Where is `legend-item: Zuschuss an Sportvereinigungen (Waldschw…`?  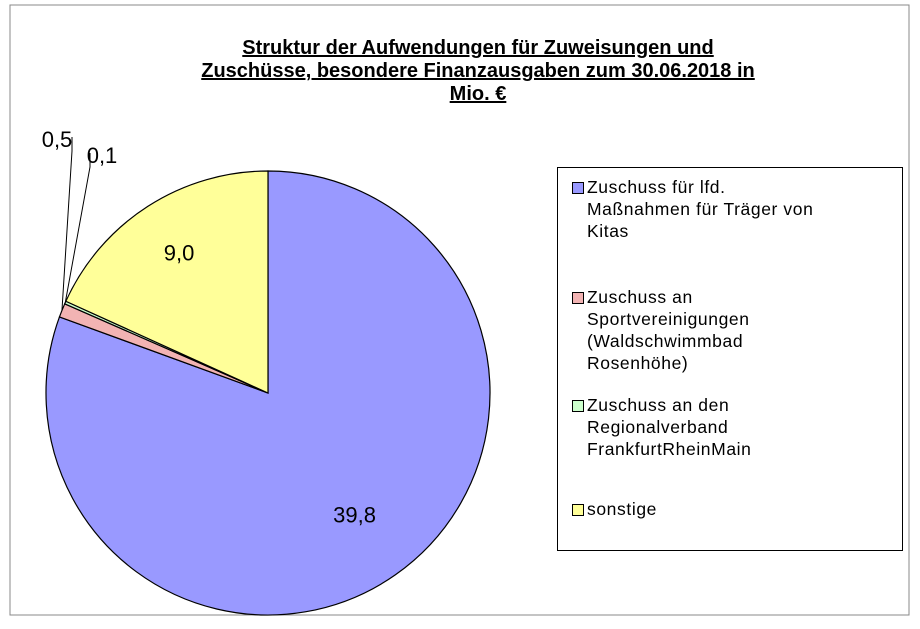
legend-item: Zuschuss an Sportvereinigungen (Waldschw… is located at coordinates (732, 330).